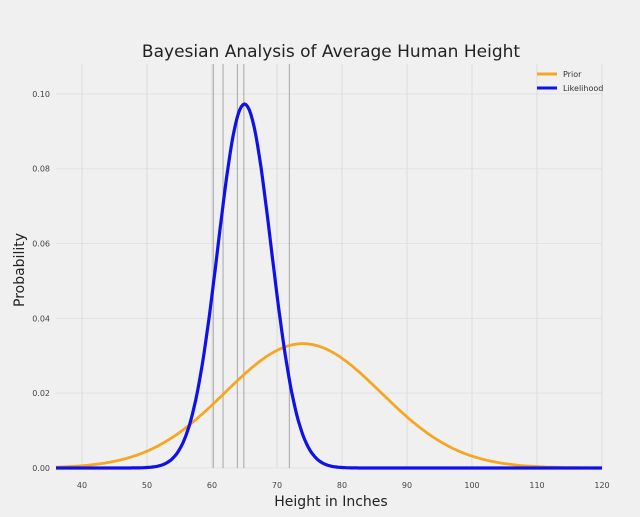 The width and height of the screenshot is (640, 517). I want to click on legend-label-likelihood: Likelihood, so click(583, 88).